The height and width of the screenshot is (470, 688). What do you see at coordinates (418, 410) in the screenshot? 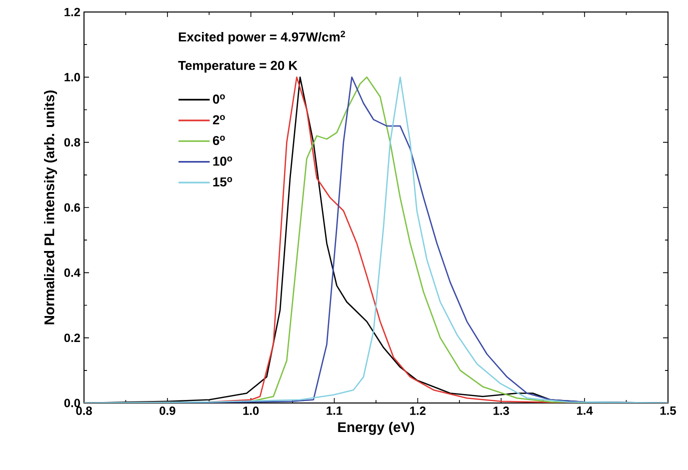
I see `x-tick-label: 1.2` at bounding box center [418, 410].